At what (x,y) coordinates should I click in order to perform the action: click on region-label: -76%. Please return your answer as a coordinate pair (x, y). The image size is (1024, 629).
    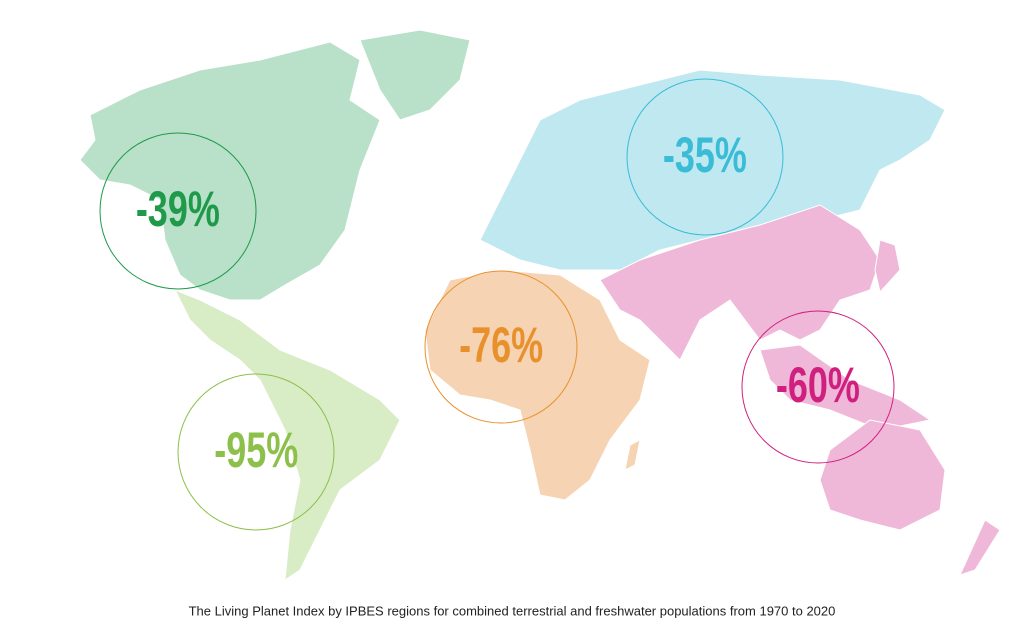
    Looking at the image, I should click on (501, 346).